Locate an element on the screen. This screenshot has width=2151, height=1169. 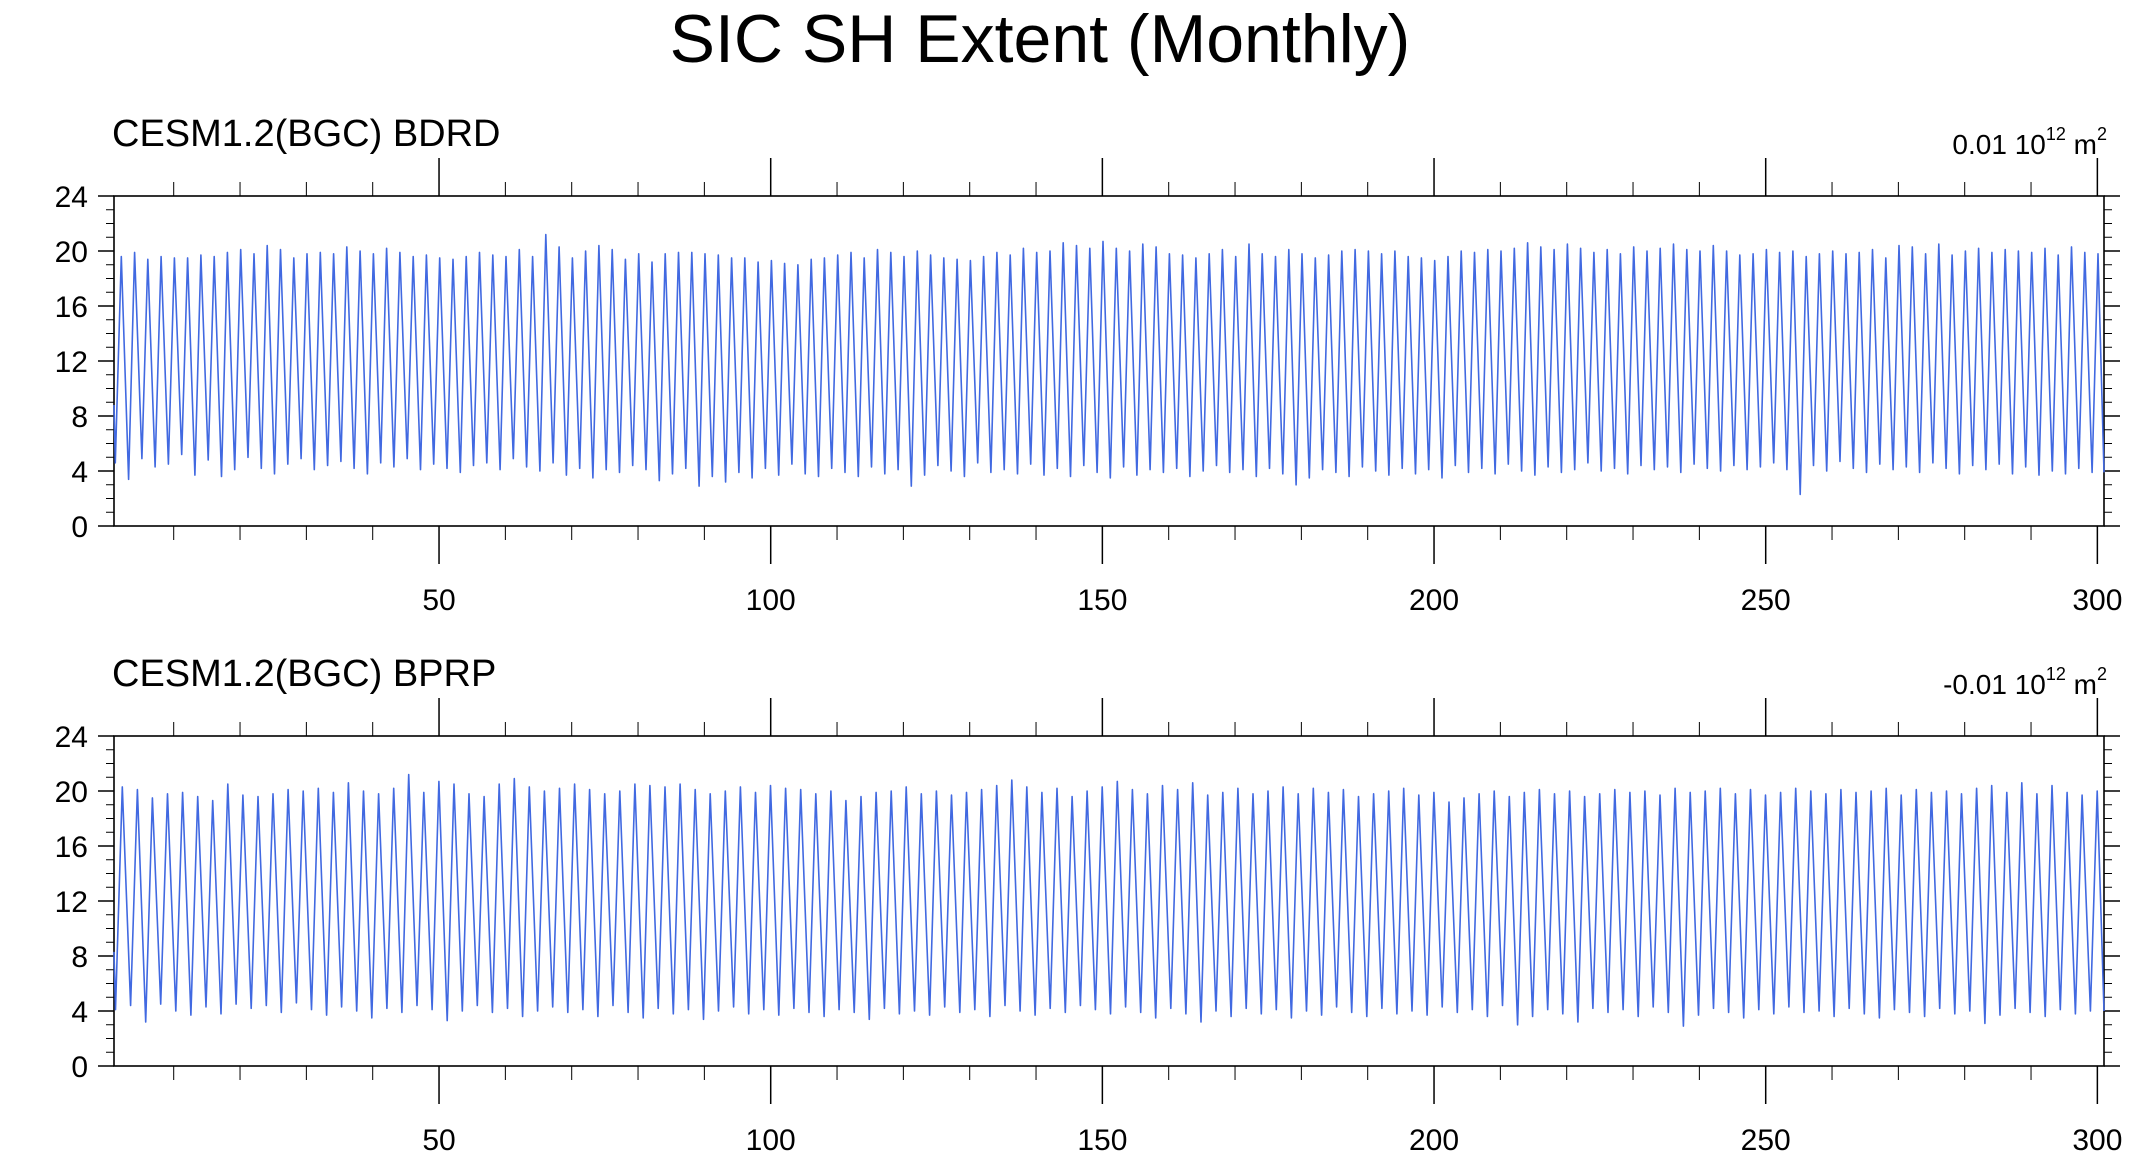
panel-title: CESM1.2(BGC) BDRD is located at coordinates (306, 134).